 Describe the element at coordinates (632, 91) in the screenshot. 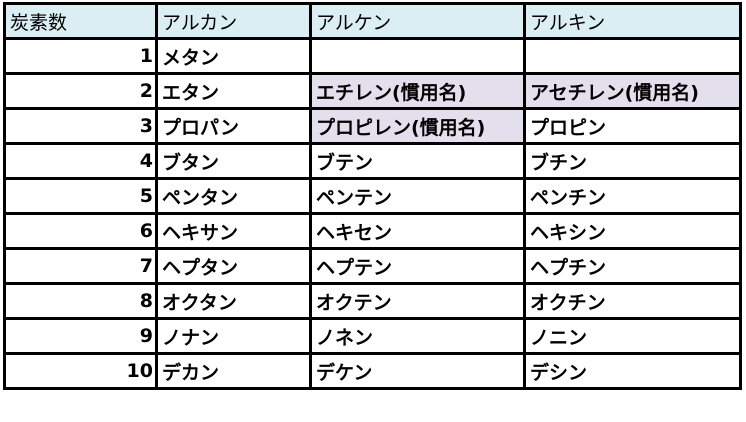

I see `alkyne-cell: アセチレン(慣用名)` at that location.